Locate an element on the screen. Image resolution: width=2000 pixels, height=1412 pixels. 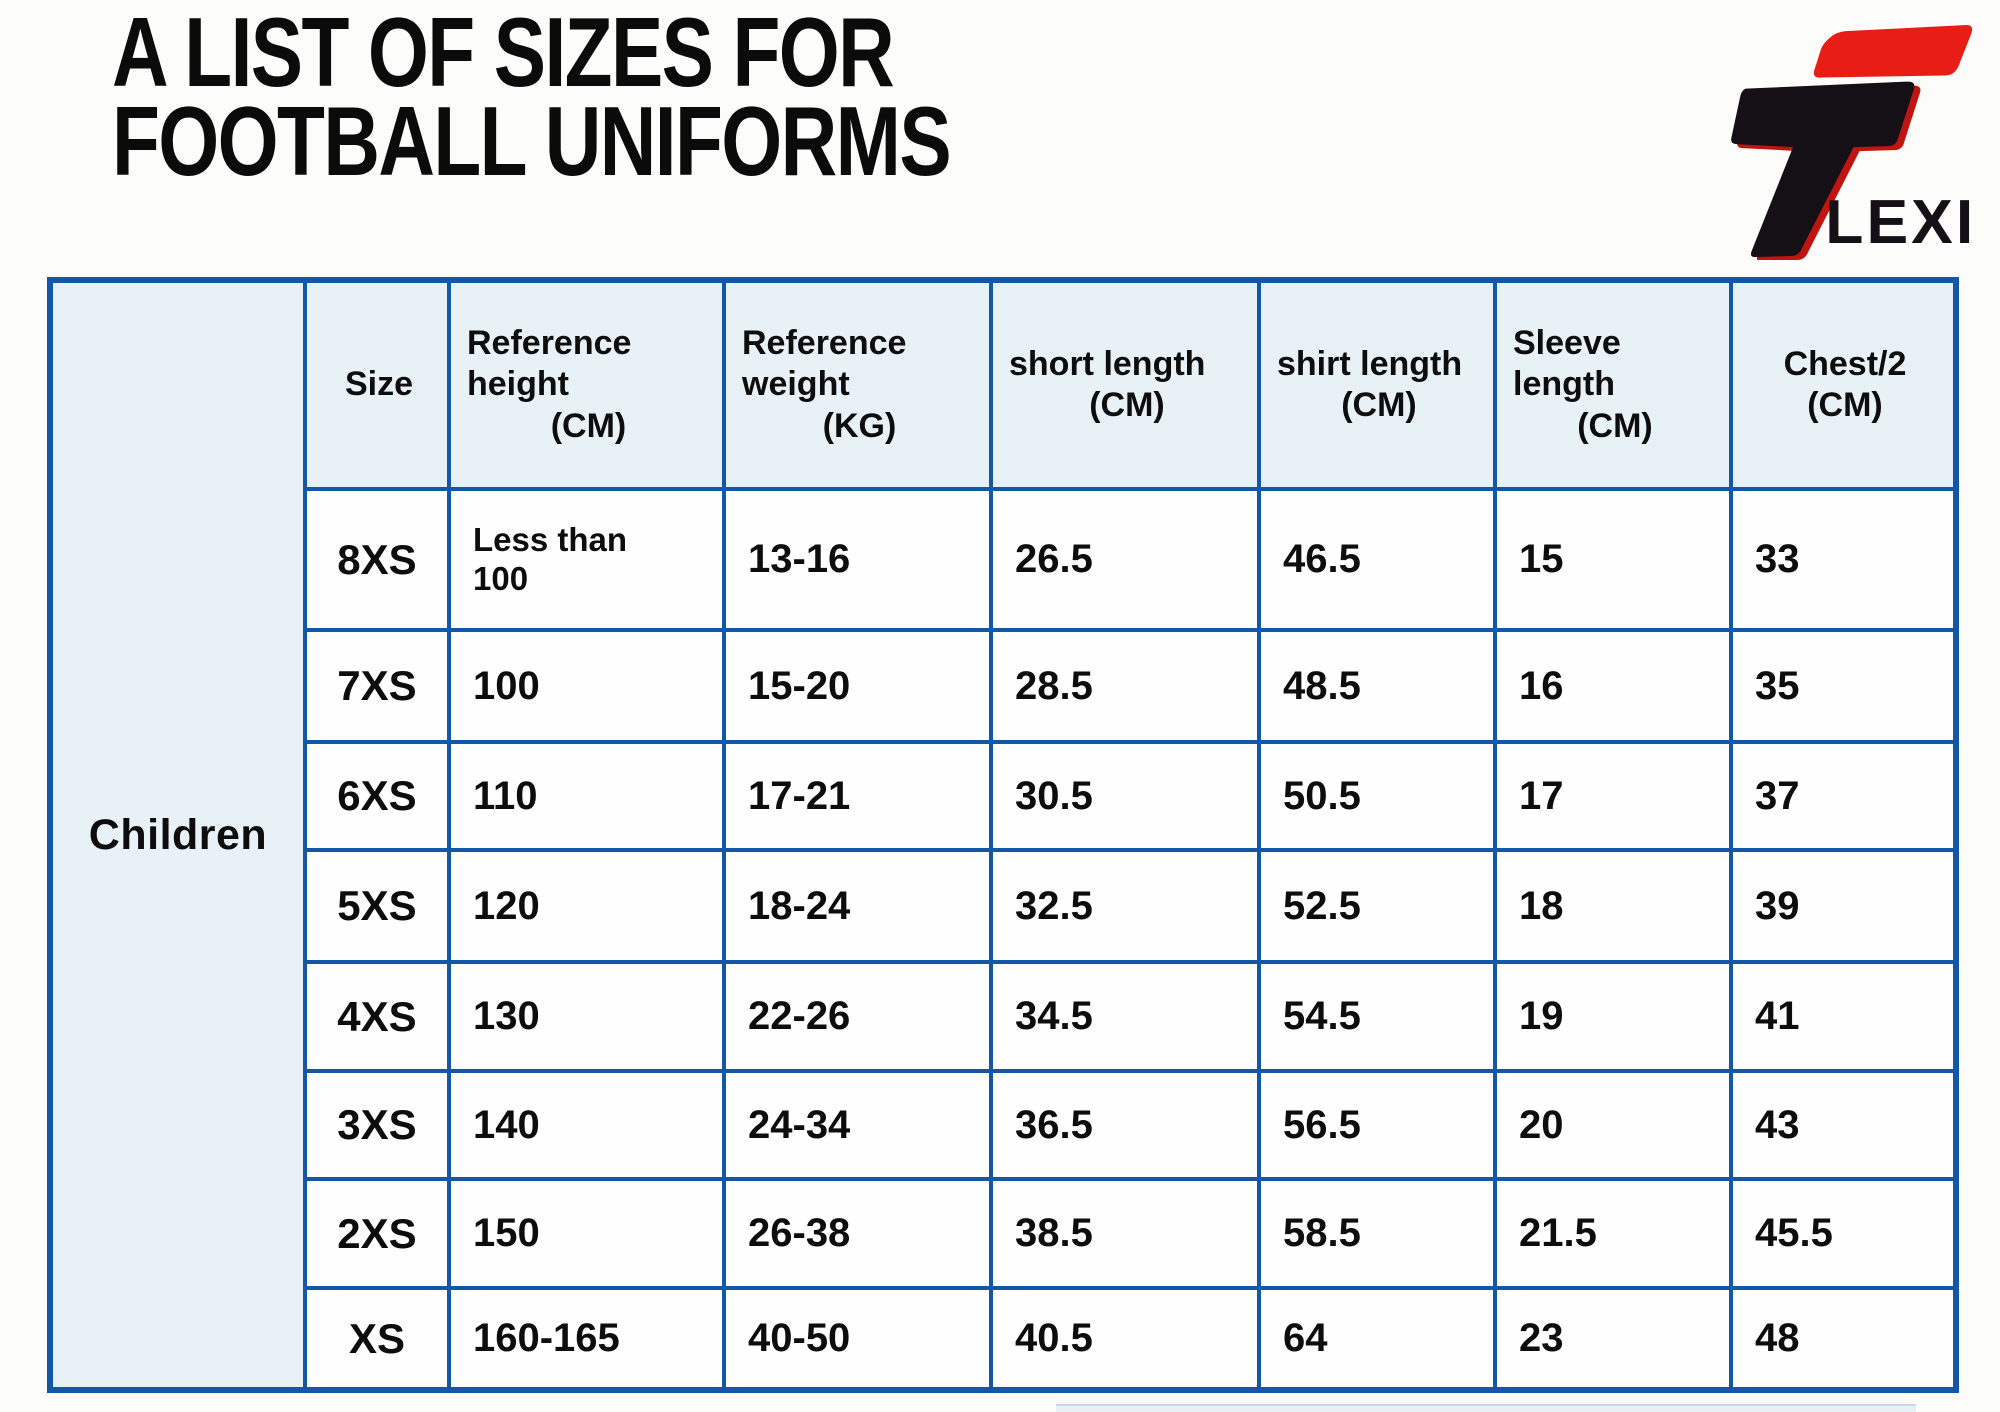
header-chest-unit: (CM) is located at coordinates (1845, 405).